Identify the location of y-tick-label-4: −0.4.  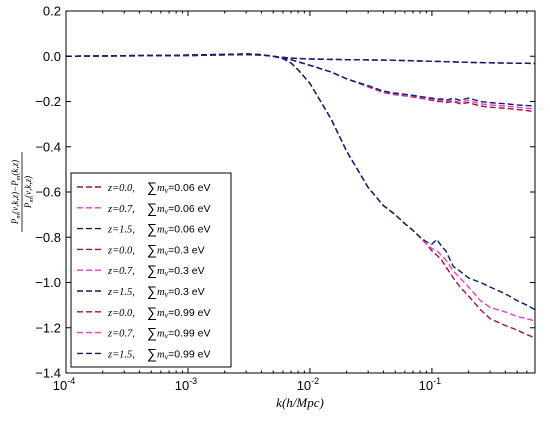
(48, 146).